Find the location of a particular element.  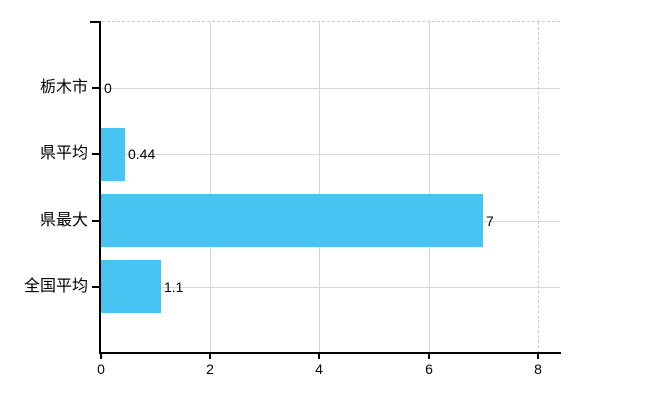

x-tick-label: 6 is located at coordinates (429, 369).